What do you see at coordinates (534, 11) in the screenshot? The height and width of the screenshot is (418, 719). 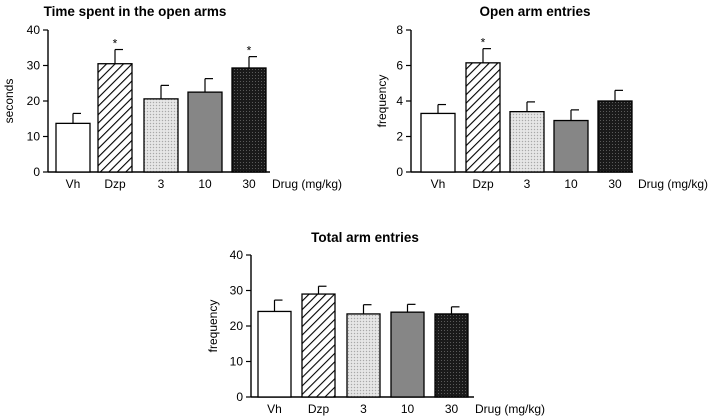 I see `chart-title: Open arm entries` at bounding box center [534, 11].